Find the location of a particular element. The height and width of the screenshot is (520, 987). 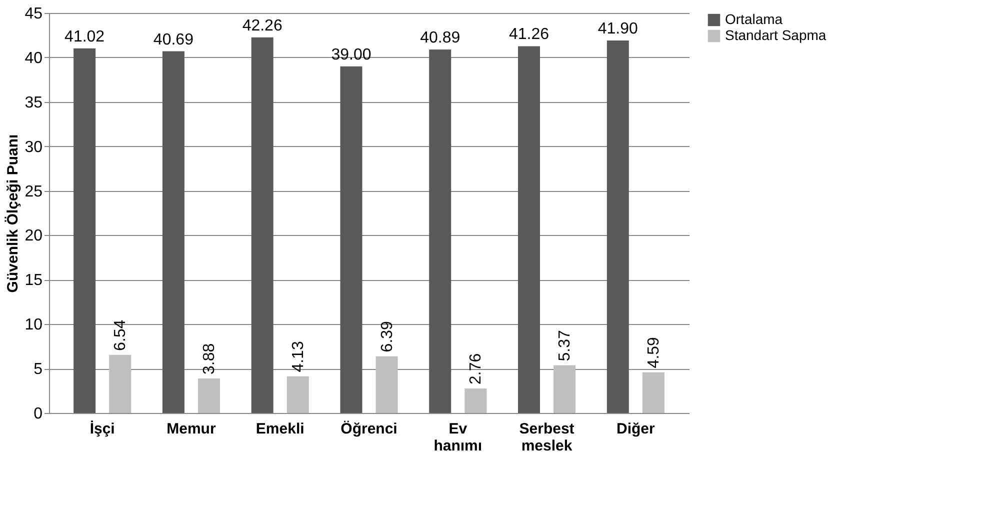

legend-label: Ortalama is located at coordinates (754, 19).